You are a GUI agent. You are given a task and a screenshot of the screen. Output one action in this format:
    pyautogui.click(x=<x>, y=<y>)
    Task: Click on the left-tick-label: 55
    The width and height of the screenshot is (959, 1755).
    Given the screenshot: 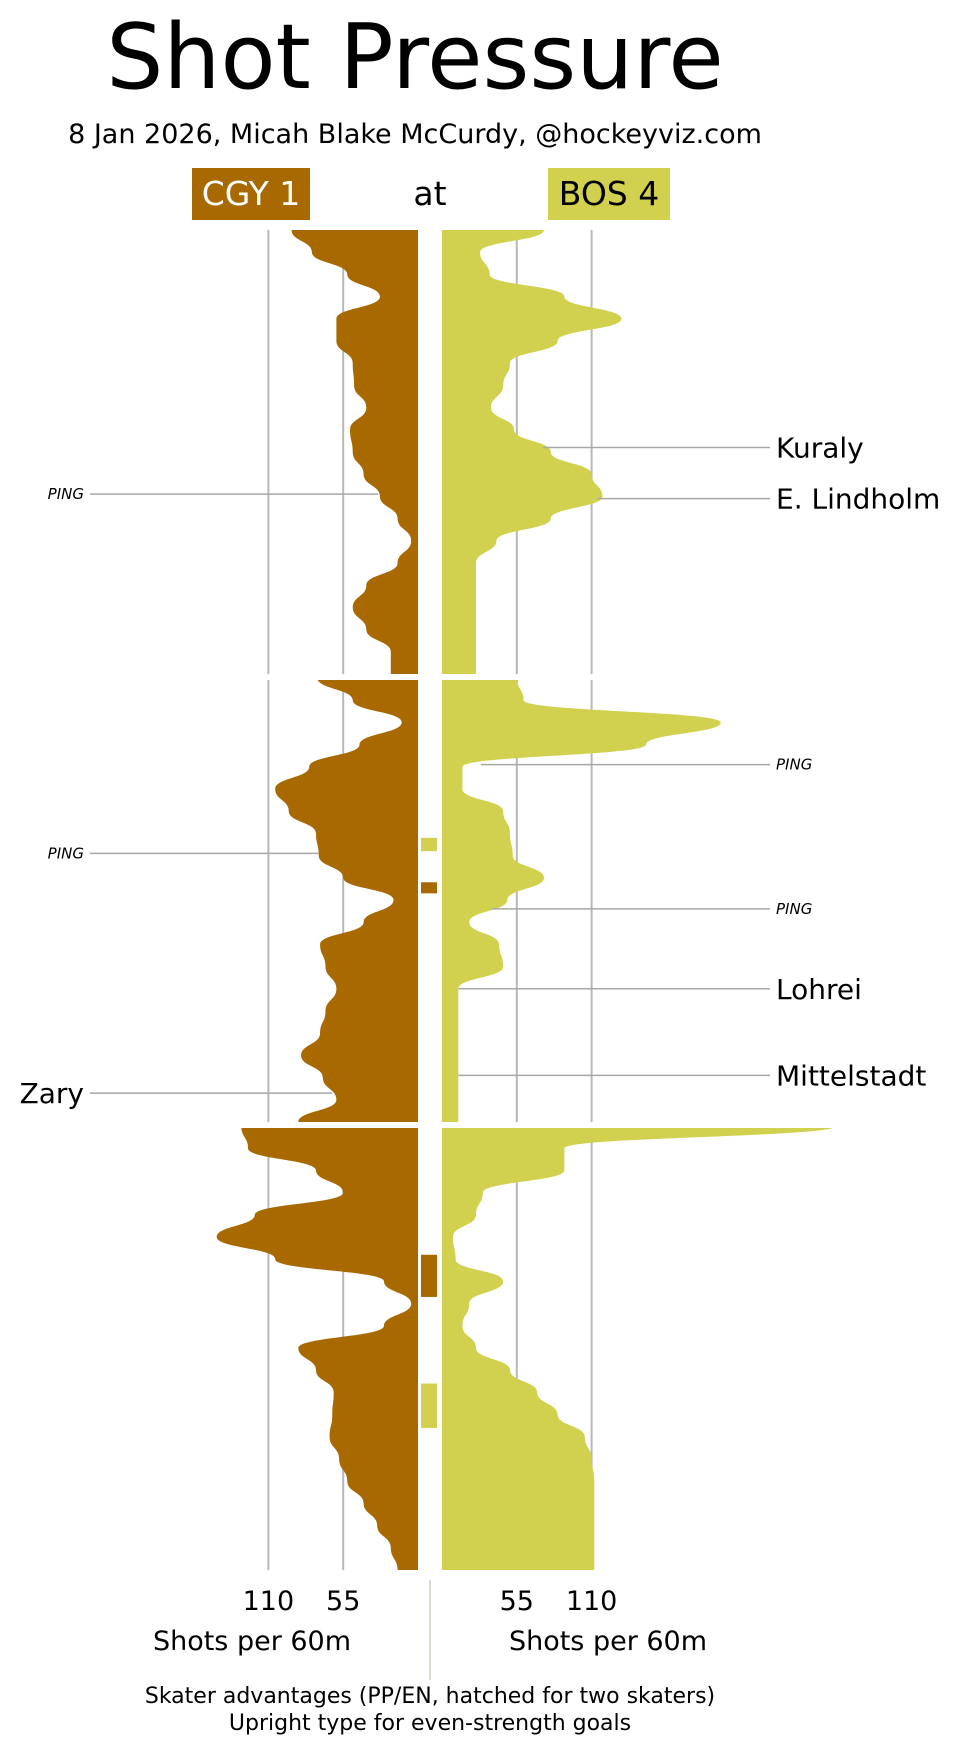 What is the action you would take?
    pyautogui.click(x=343, y=1601)
    